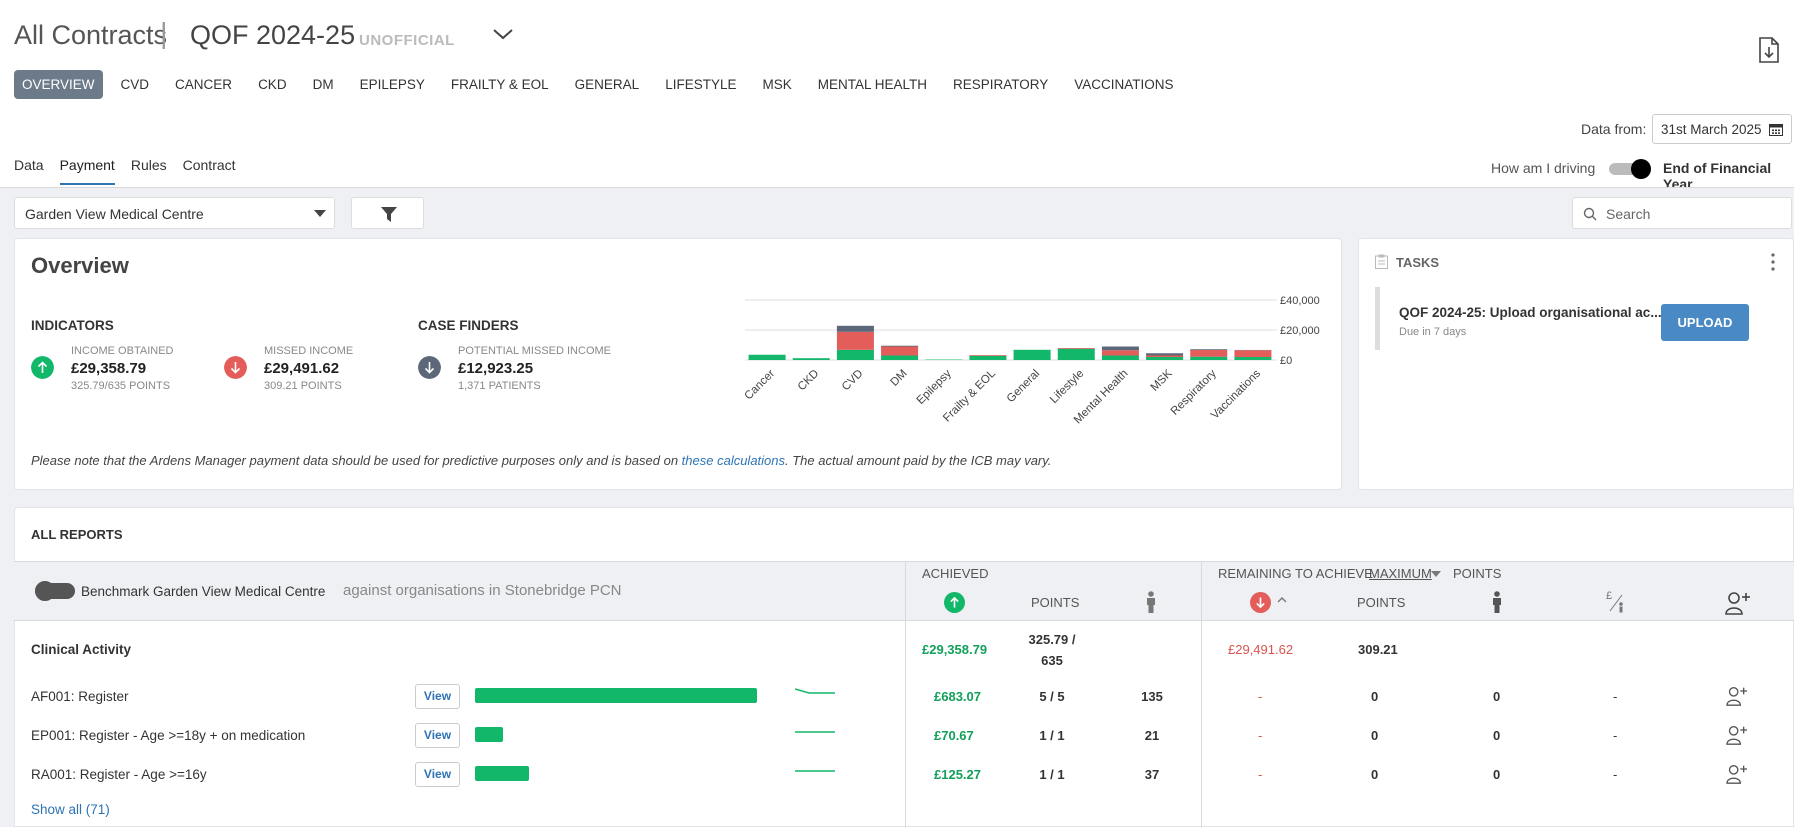  I want to click on remaining-points-col-heading: POINTS, so click(1381, 602).